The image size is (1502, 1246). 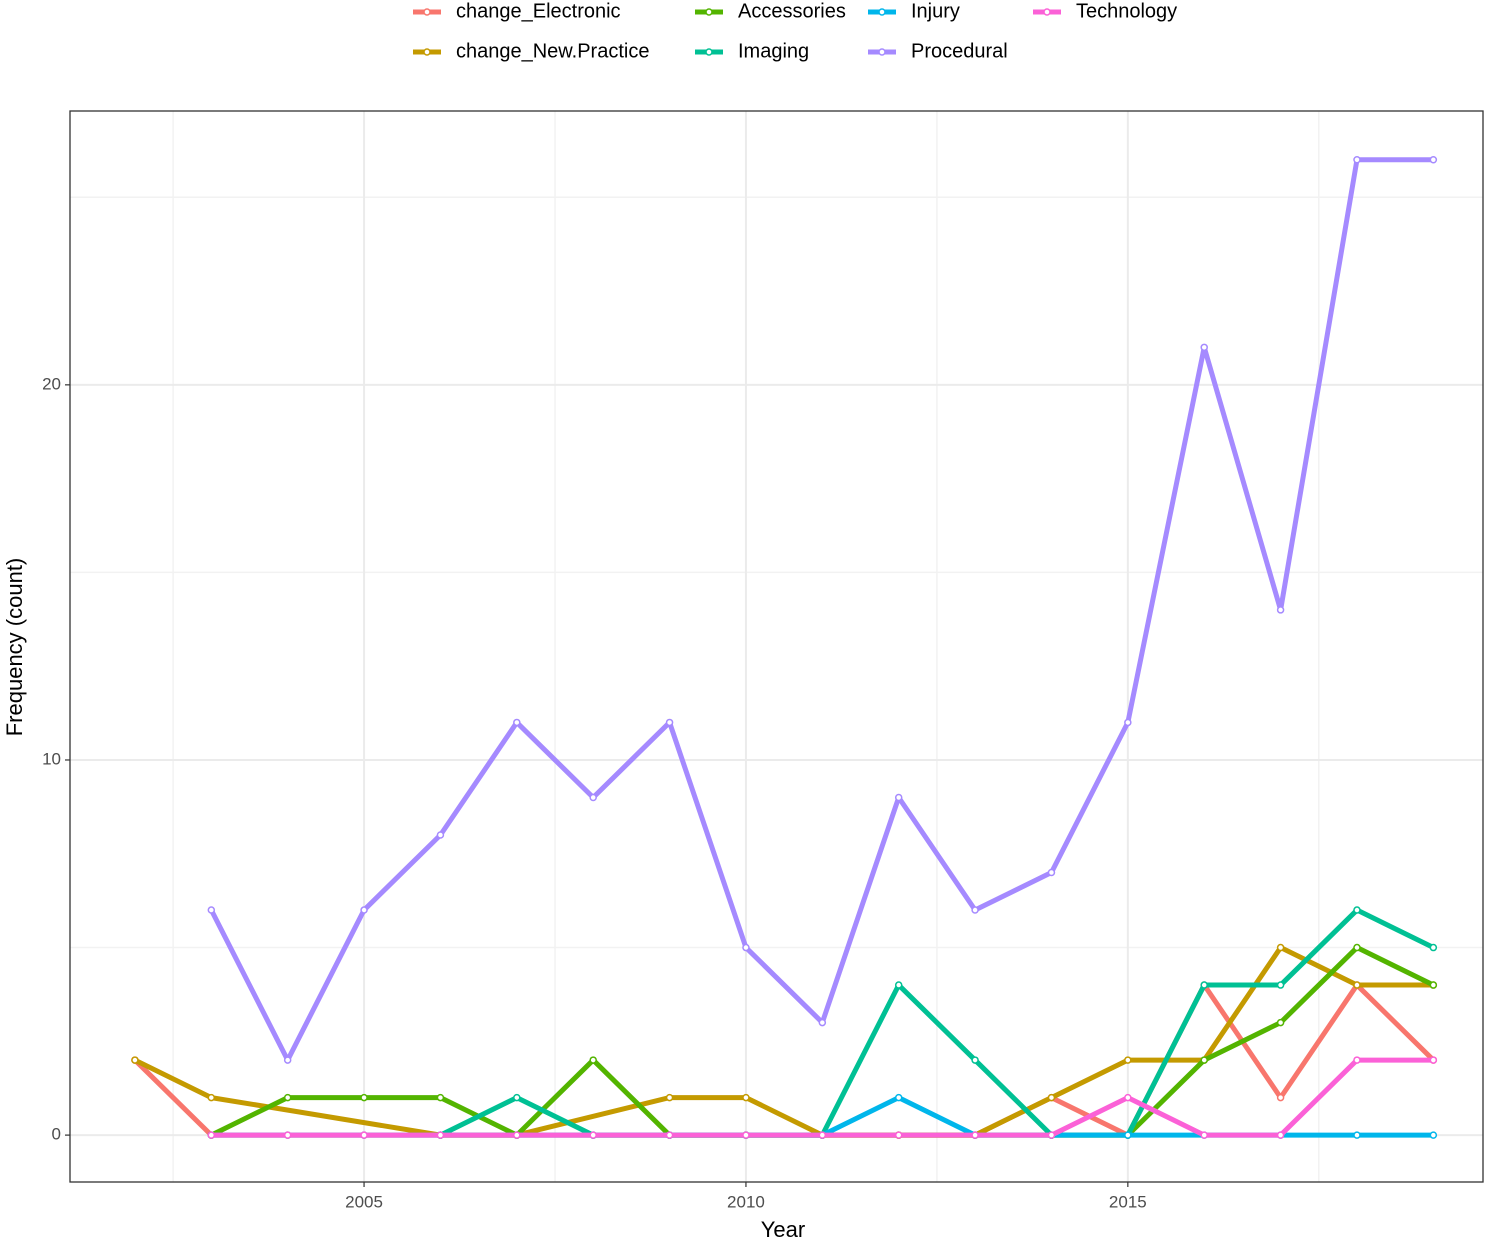 I want to click on y-tick-label: 10, so click(x=51, y=758).